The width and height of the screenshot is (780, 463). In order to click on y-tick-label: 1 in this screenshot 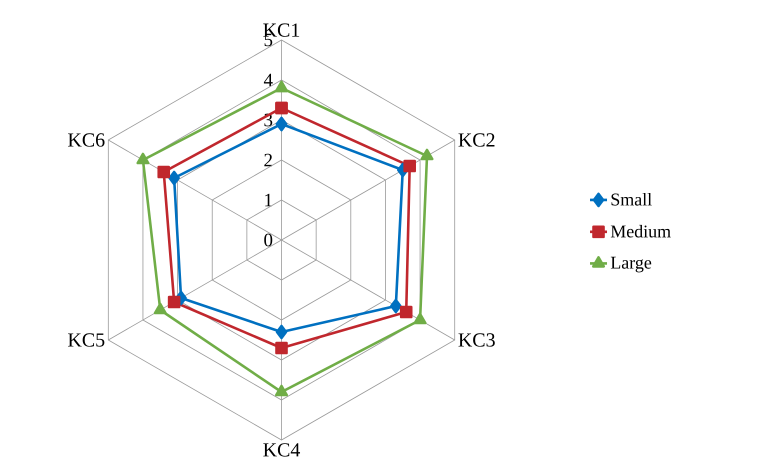, I will do `click(268, 200)`.